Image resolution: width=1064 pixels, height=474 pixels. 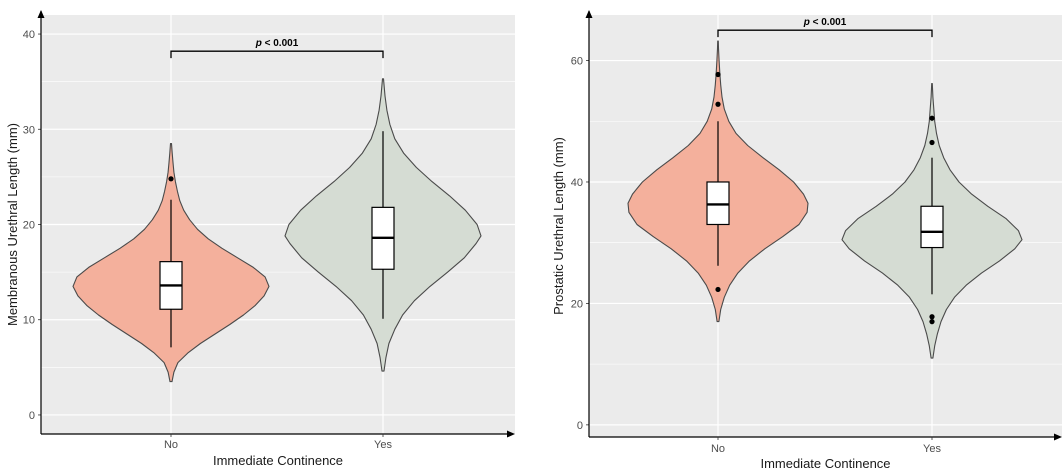 What do you see at coordinates (12, 224) in the screenshot?
I see `y-axis-title: Membranous Urethral Length (mm)` at bounding box center [12, 224].